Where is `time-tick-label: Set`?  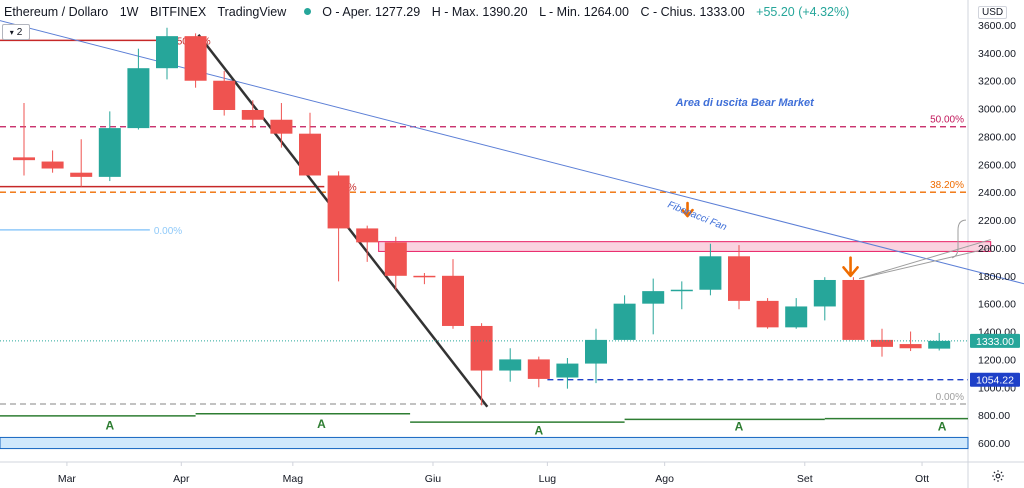 time-tick-label: Set is located at coordinates (805, 479).